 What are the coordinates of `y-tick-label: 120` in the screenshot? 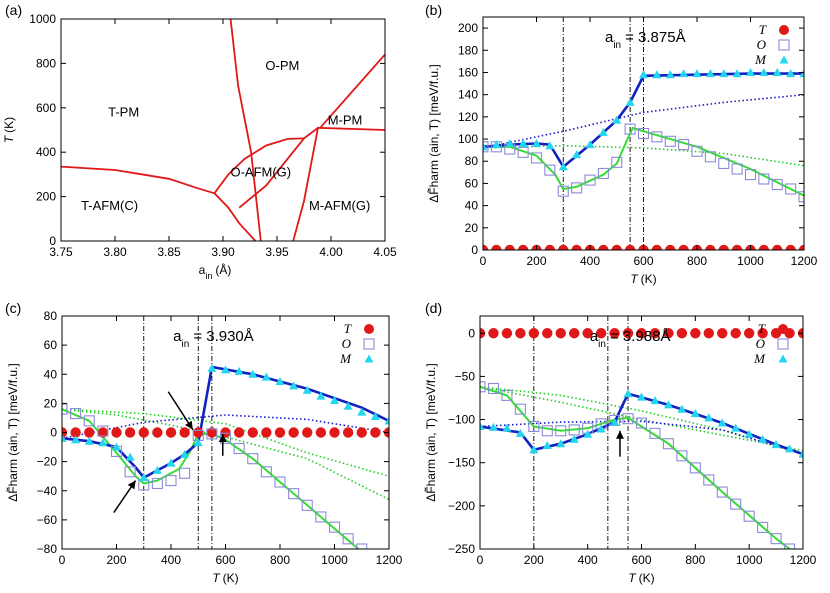 It's located at (468, 117).